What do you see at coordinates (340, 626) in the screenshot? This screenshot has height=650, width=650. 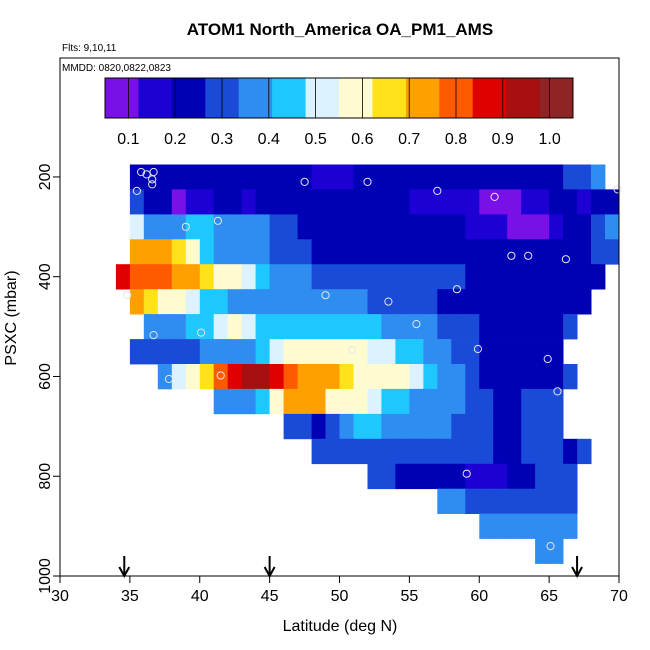 I see `x-axis-label: Latitude (deg N)` at bounding box center [340, 626].